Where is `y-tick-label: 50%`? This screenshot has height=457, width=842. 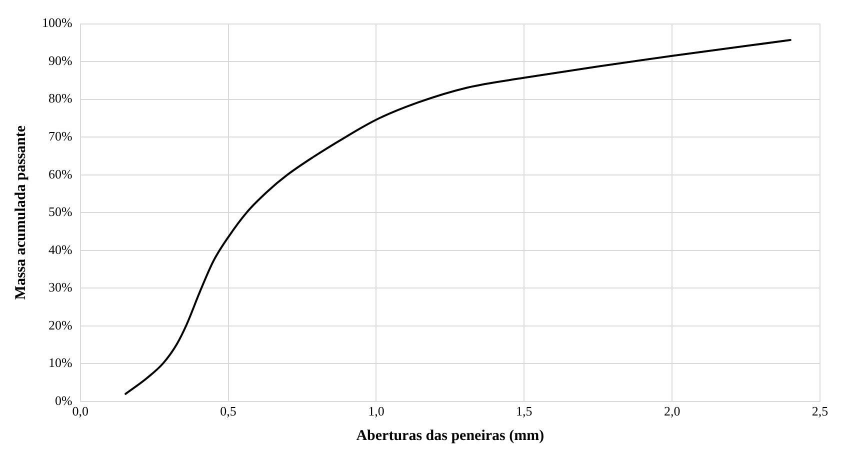
y-tick-label: 50% is located at coordinates (60, 212).